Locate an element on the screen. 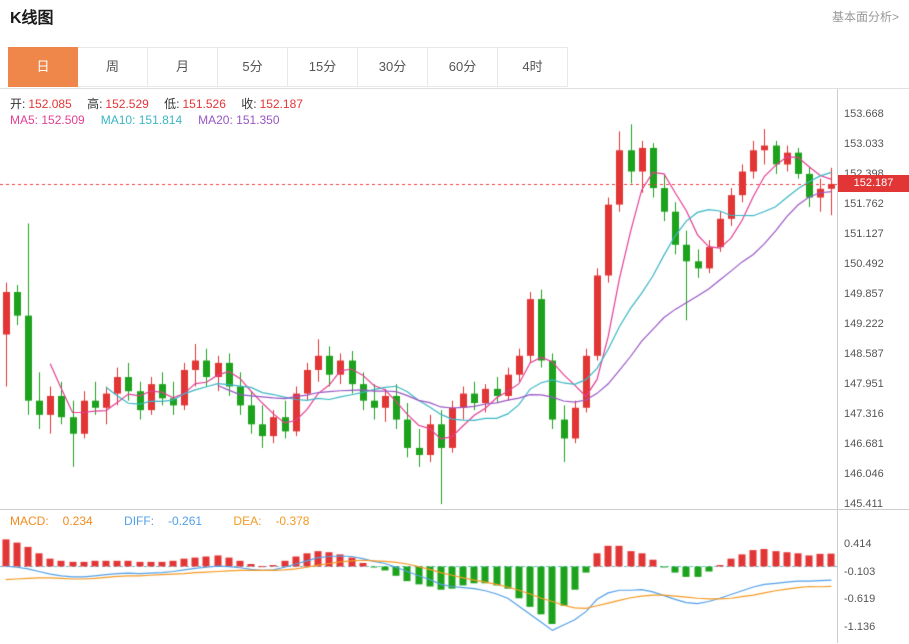 The width and height of the screenshot is (909, 644). macd-y-axis: 0.414 -0.103 -0.619 -1.136 is located at coordinates (873, 576).